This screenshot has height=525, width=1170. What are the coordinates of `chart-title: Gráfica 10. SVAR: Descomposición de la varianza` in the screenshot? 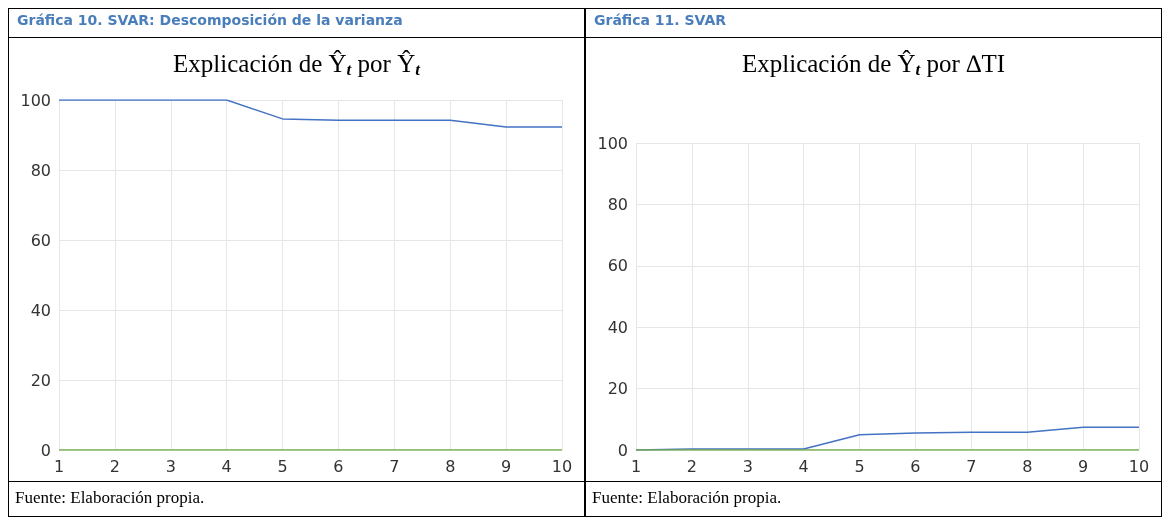 It's located at (296, 23).